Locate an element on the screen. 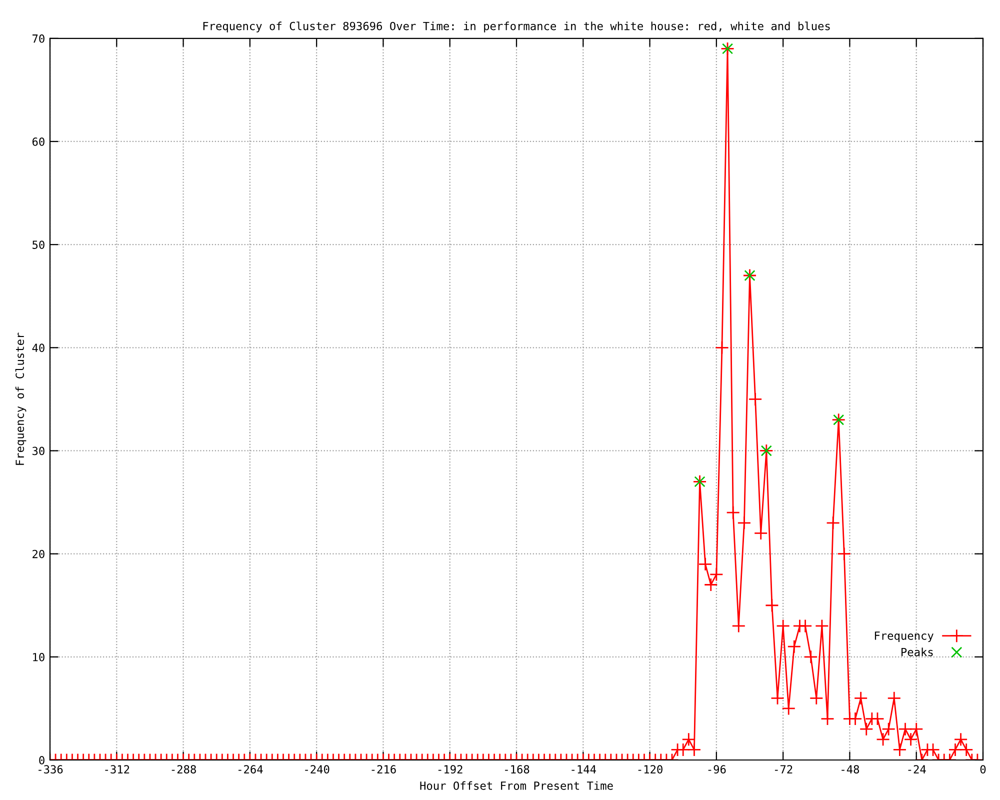 The image size is (1000, 800). x-tick-label: -96 is located at coordinates (717, 769).